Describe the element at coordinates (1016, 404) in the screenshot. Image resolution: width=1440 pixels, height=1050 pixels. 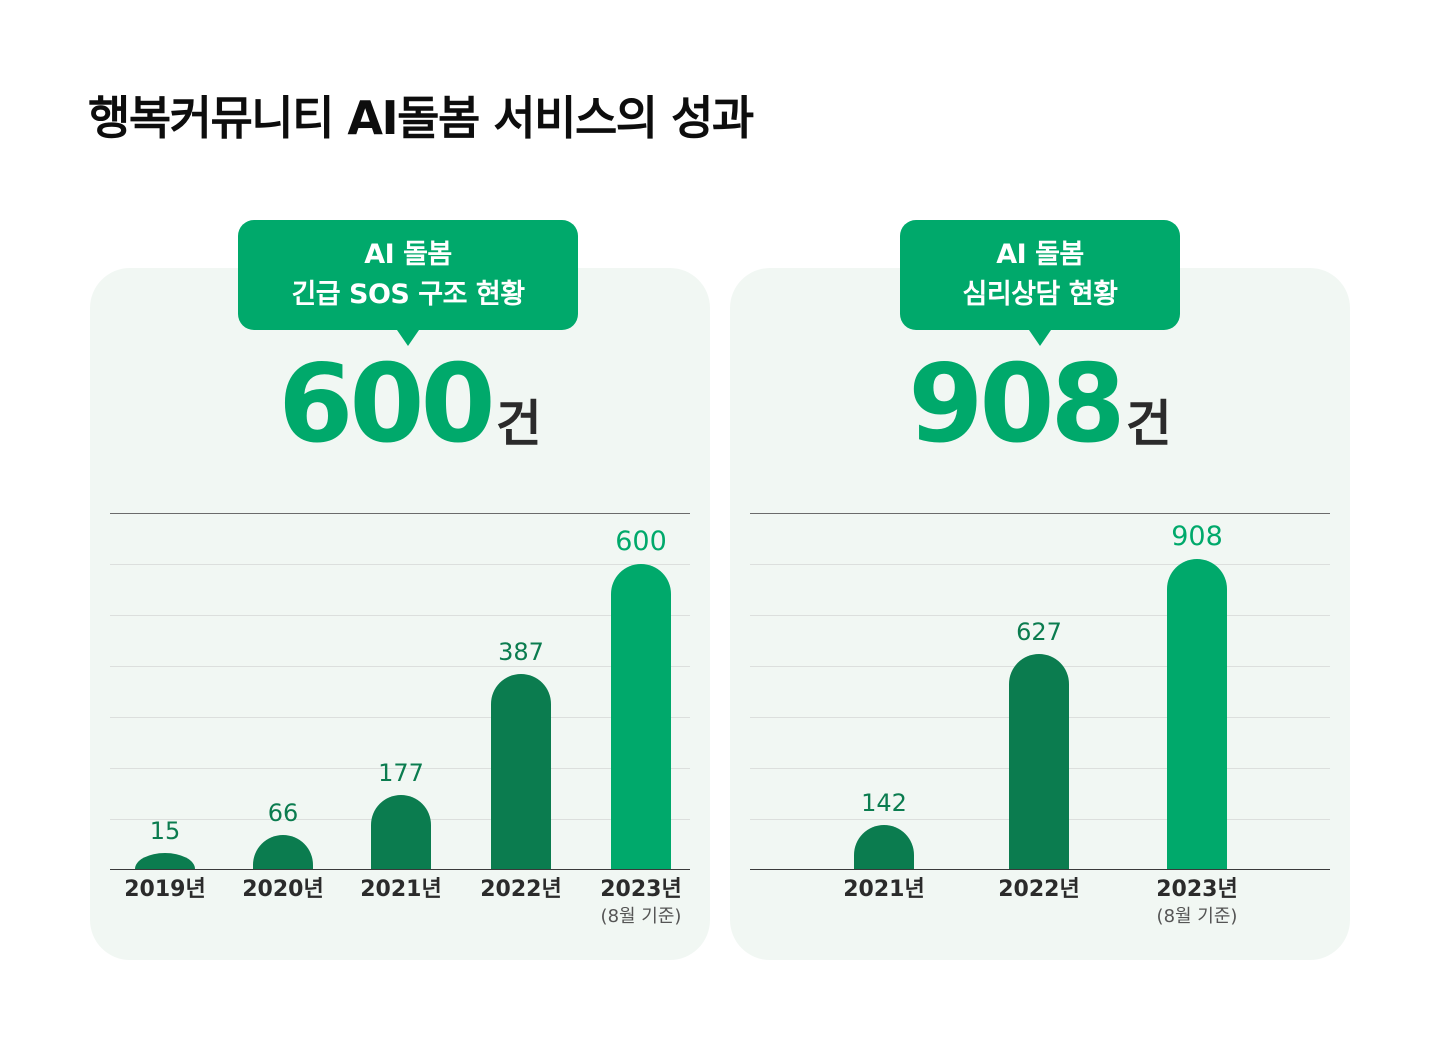
I see `total-value: 908` at that location.